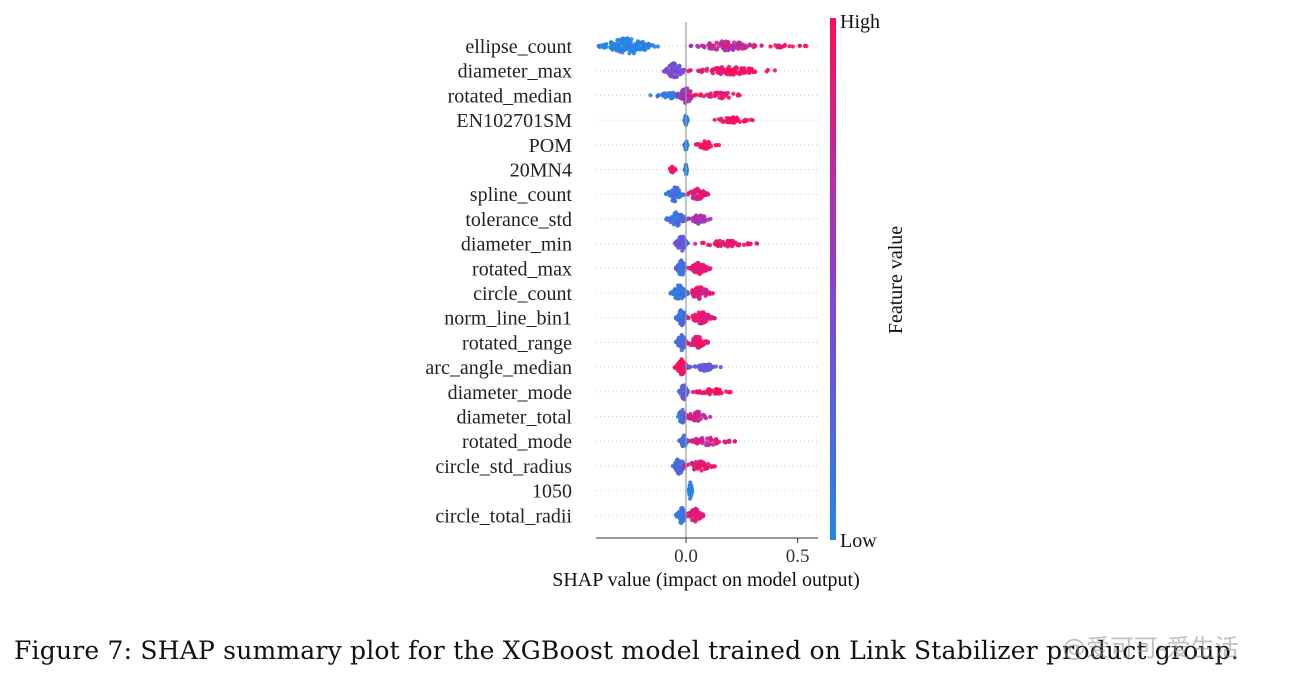 The image size is (1312, 680). I want to click on feature-label: circle_total_radii, so click(503, 516).